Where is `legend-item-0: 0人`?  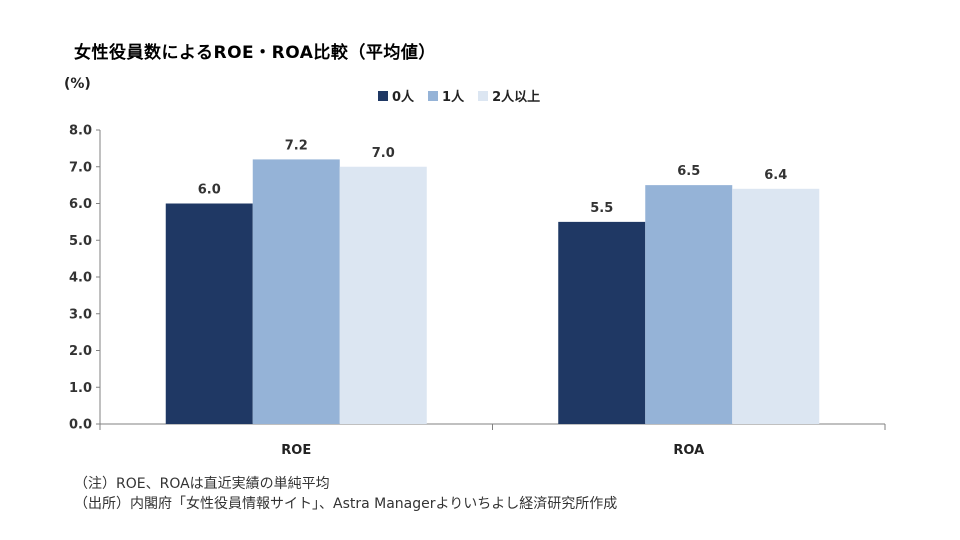
legend-item-0: 0人 is located at coordinates (396, 95).